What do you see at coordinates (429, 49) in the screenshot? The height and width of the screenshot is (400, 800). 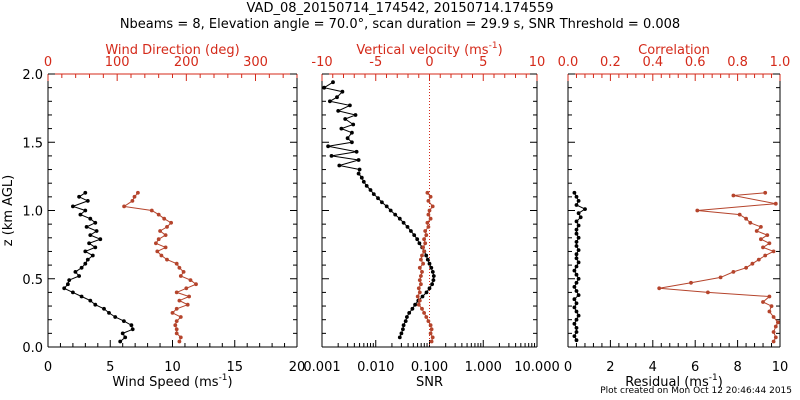 I see `top-axis-title: Vertical velocity (ms-1)` at bounding box center [429, 49].